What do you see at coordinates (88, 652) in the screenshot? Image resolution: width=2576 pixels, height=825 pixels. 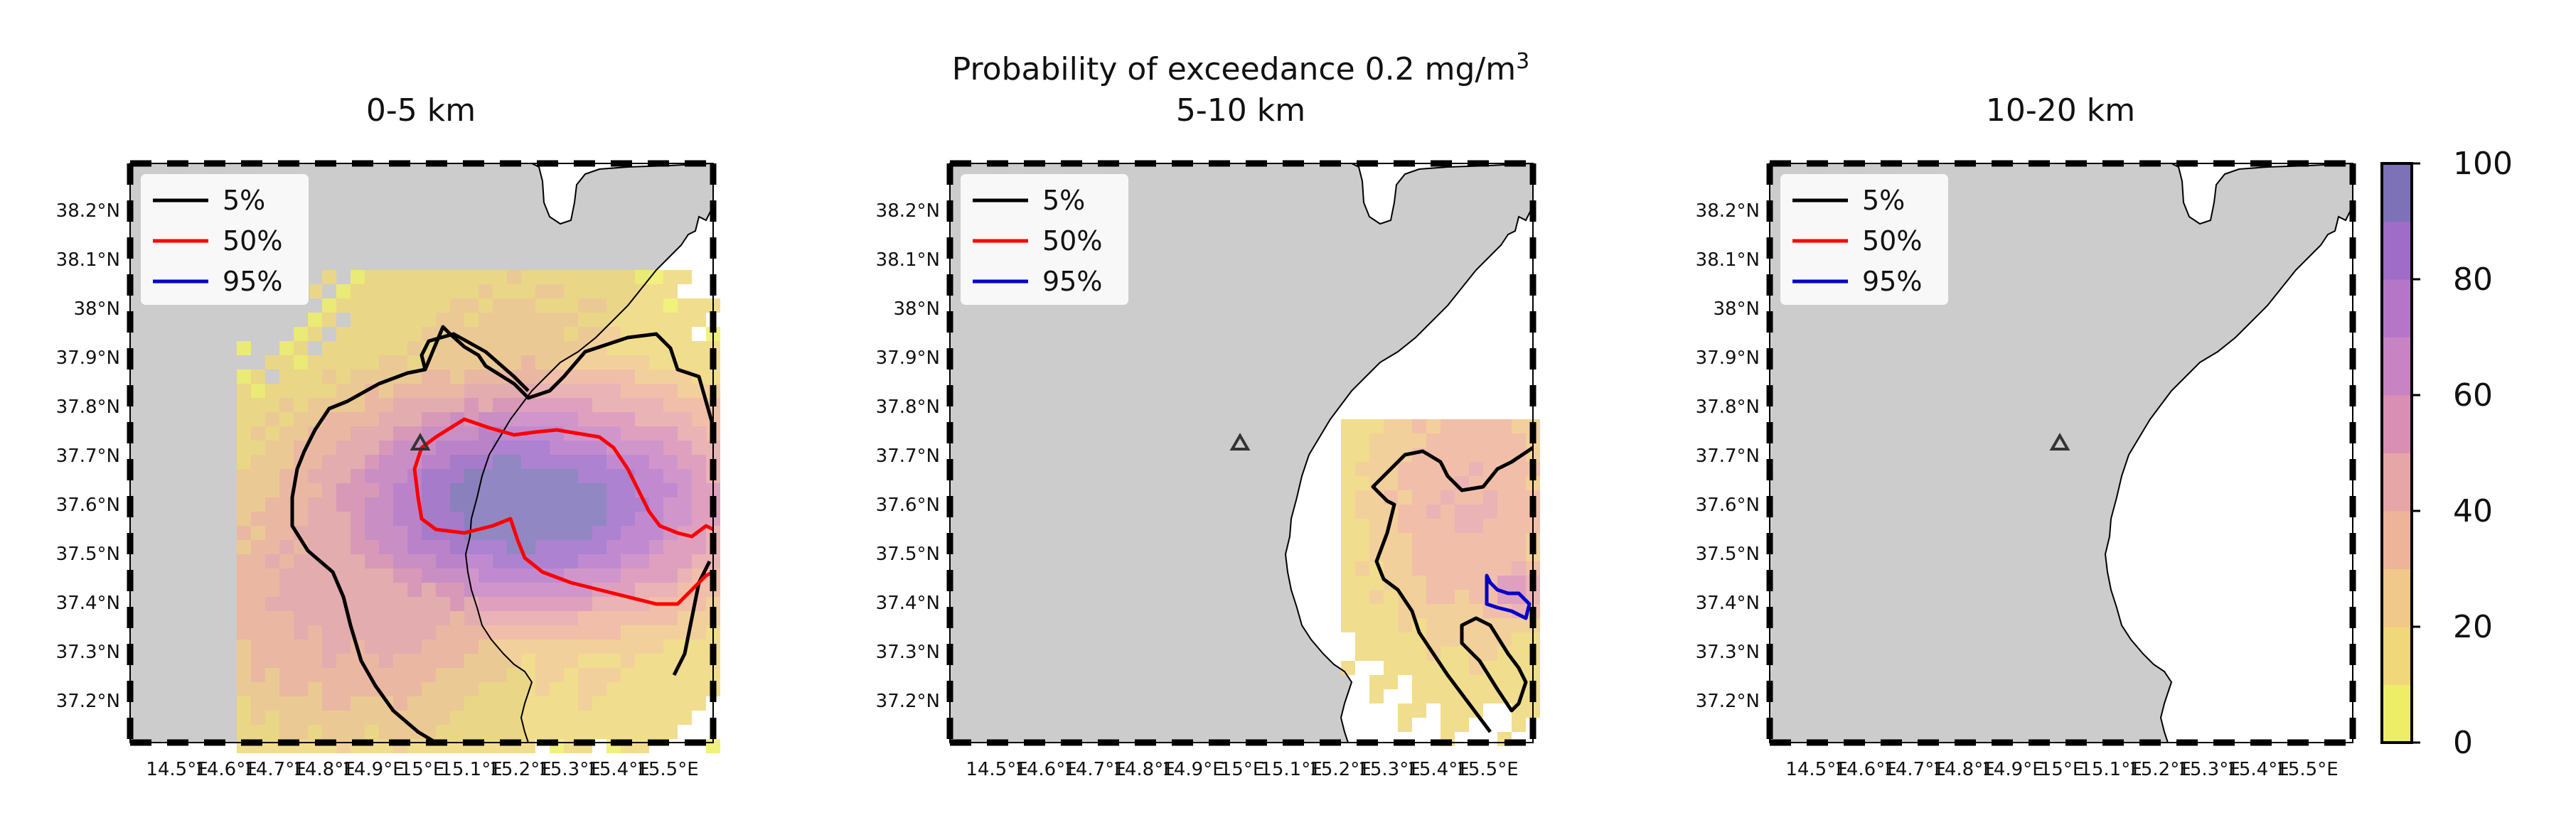 I see `latitude-tick-label: 37.3°N` at bounding box center [88, 652].